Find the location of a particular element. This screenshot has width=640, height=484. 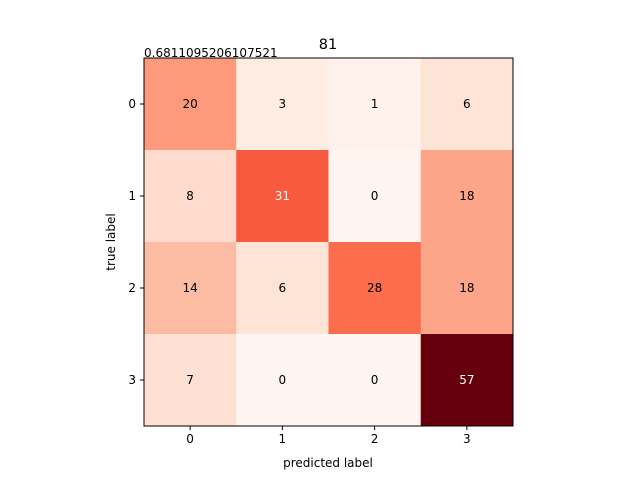

cell-value-label: 31 is located at coordinates (282, 196).